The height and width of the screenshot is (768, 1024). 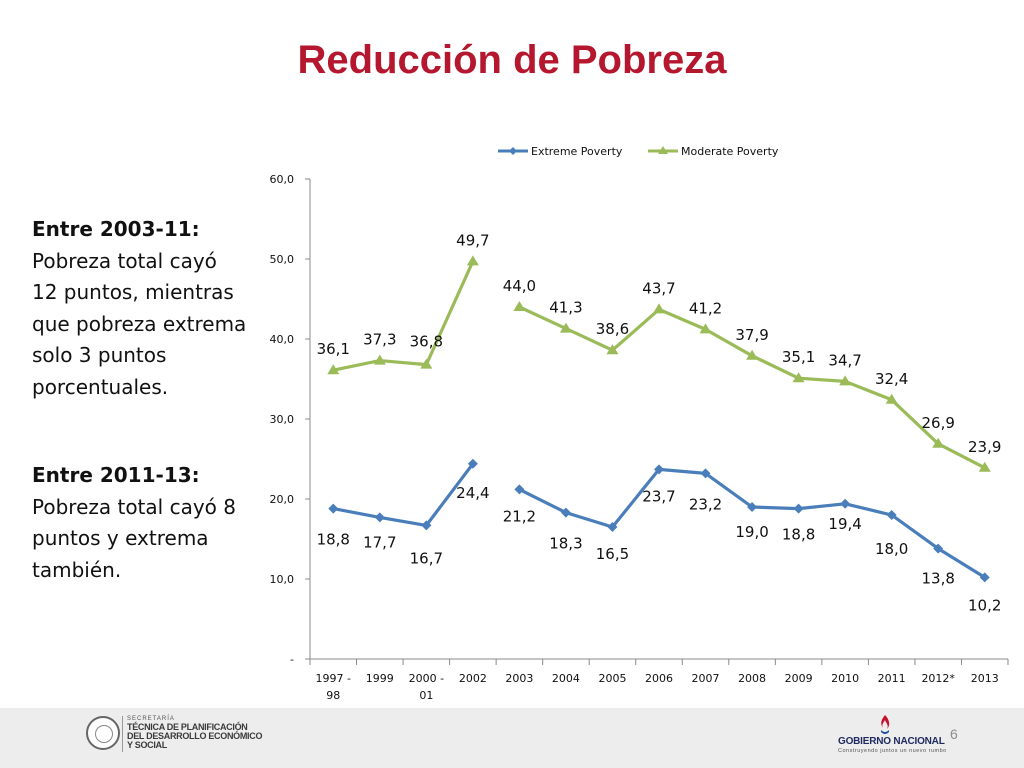 I want to click on extreme-poverty-label: 16,7, so click(x=426, y=558).